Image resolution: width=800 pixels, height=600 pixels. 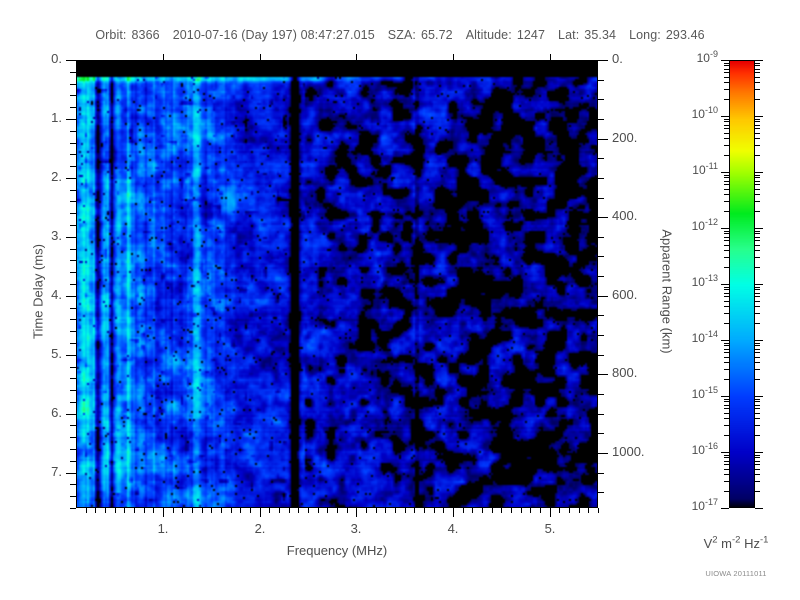 What do you see at coordinates (337, 550) in the screenshot?
I see `x-axis-title: Frequency (MHz)` at bounding box center [337, 550].